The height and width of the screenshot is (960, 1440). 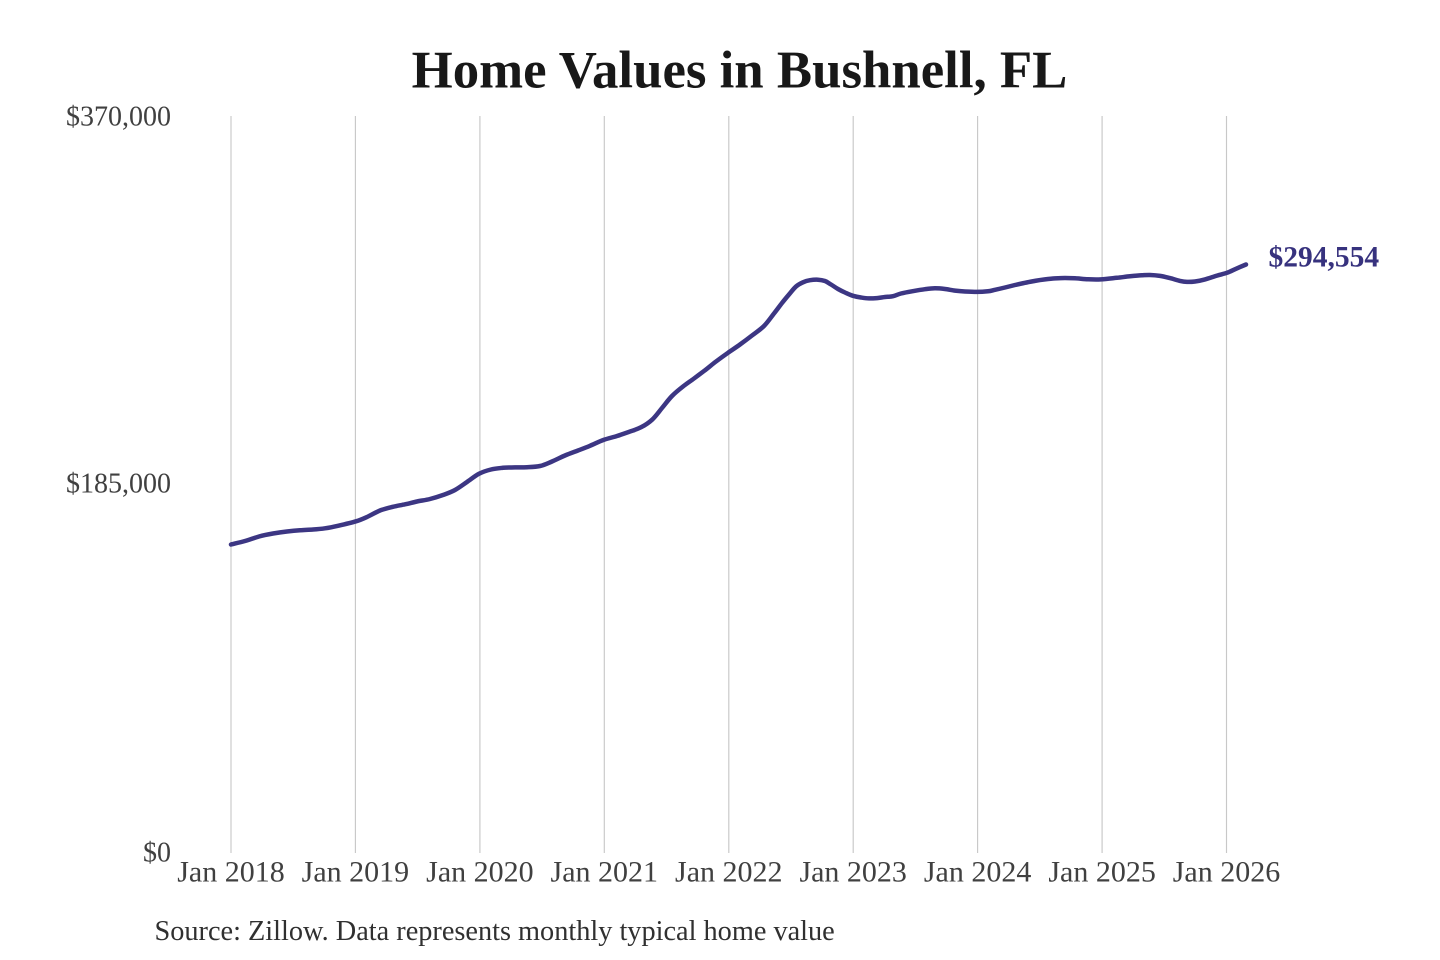 What do you see at coordinates (157, 853) in the screenshot?
I see `svg-text: $0` at bounding box center [157, 853].